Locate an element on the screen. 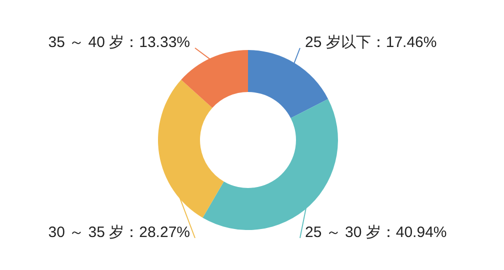 This screenshot has width=504, height=270. slice-label: 35 ～ 40 岁：13.33% is located at coordinates (119, 42).